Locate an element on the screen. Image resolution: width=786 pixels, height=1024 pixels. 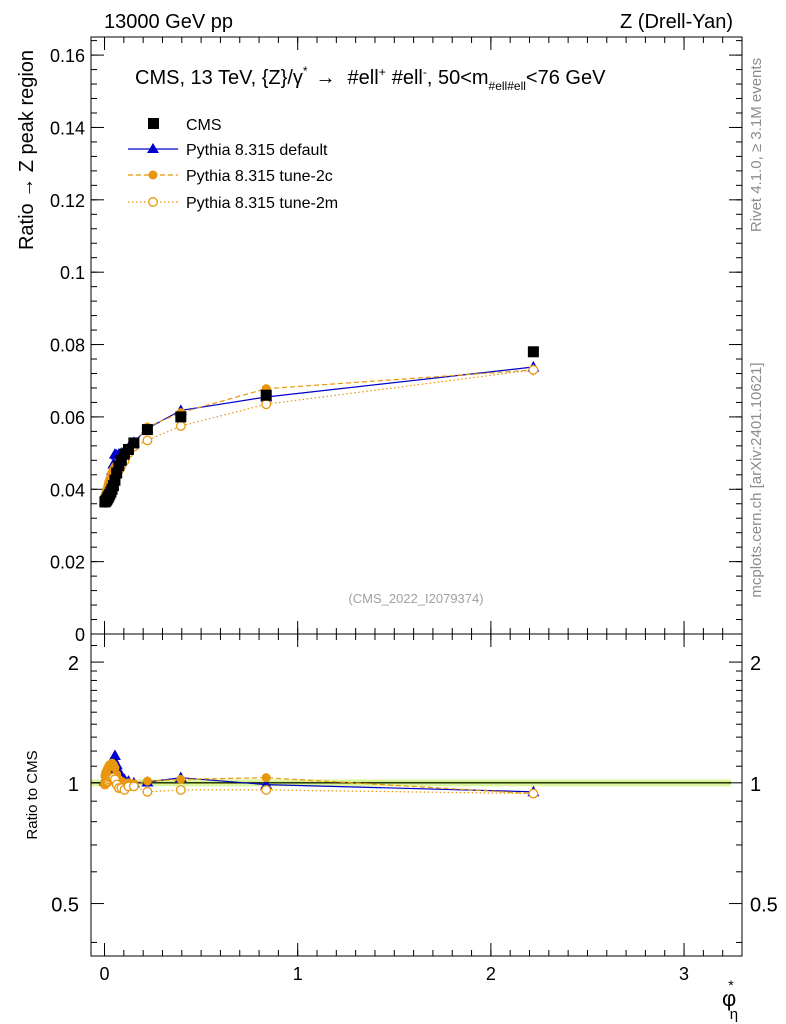
main-ytick-label: 0 is located at coordinates (80, 635).